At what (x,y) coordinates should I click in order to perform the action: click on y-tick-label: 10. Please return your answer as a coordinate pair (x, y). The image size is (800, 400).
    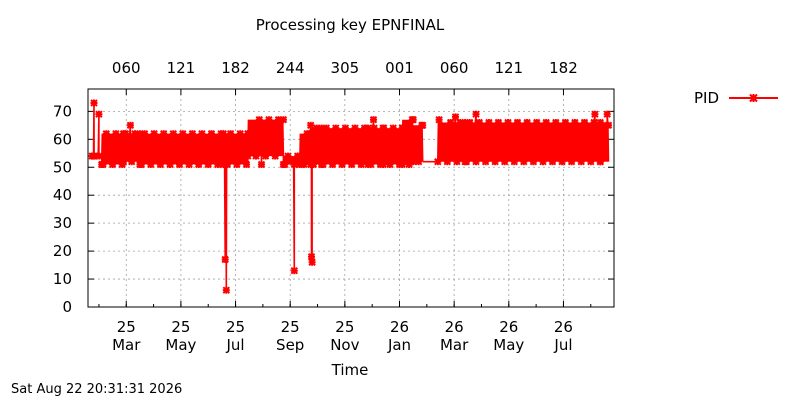
    Looking at the image, I should click on (62, 279).